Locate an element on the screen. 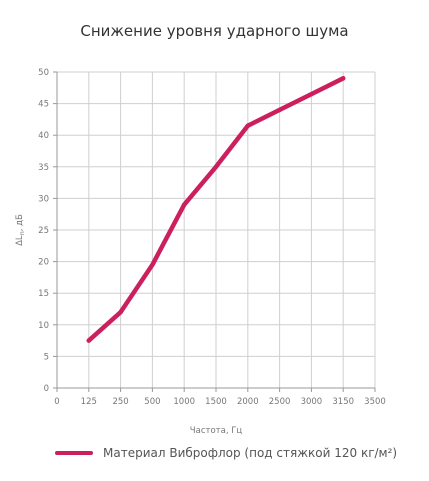  y-tick-label: 30 is located at coordinates (43, 199).